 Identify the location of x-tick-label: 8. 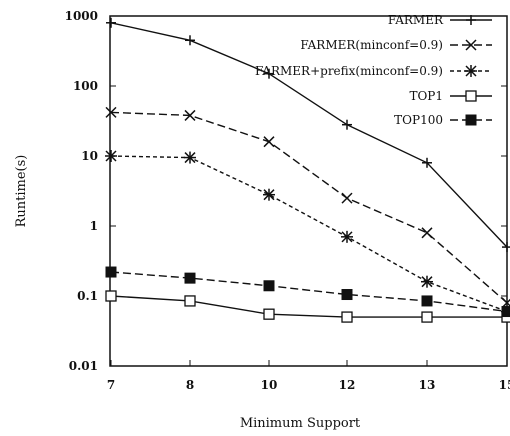
(190, 385).